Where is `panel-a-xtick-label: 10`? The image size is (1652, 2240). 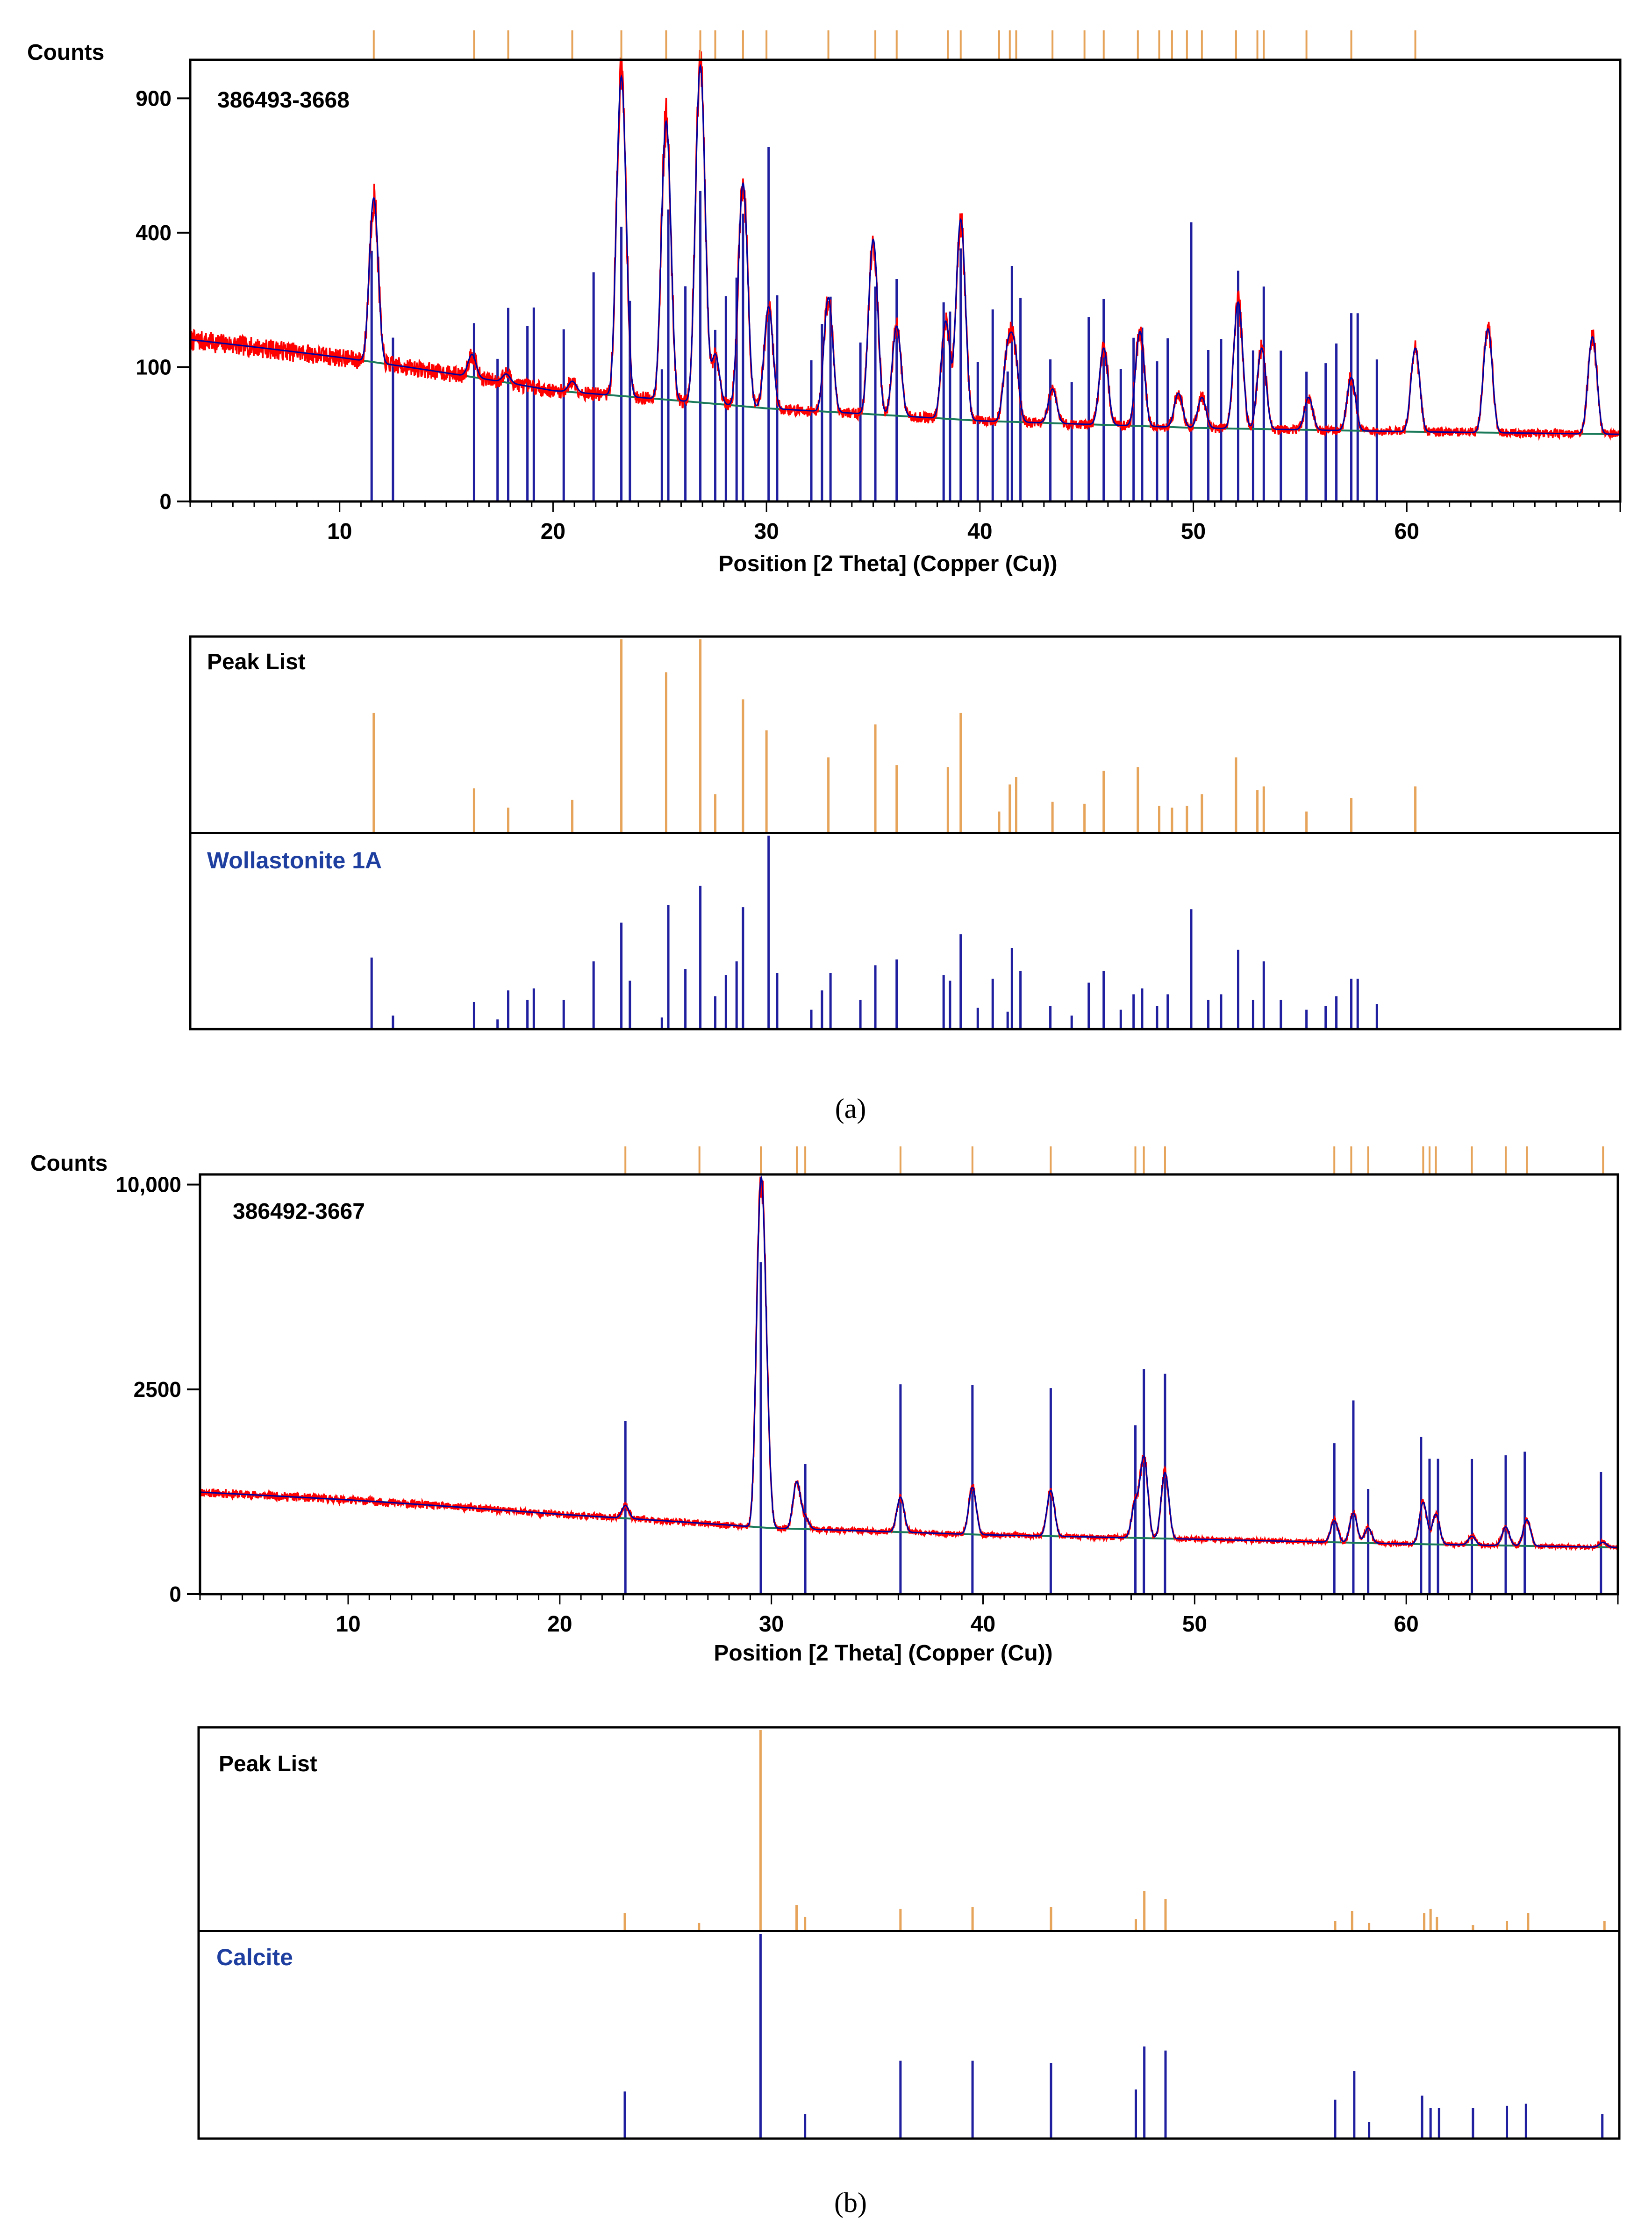 panel-a-xtick-label: 10 is located at coordinates (339, 532).